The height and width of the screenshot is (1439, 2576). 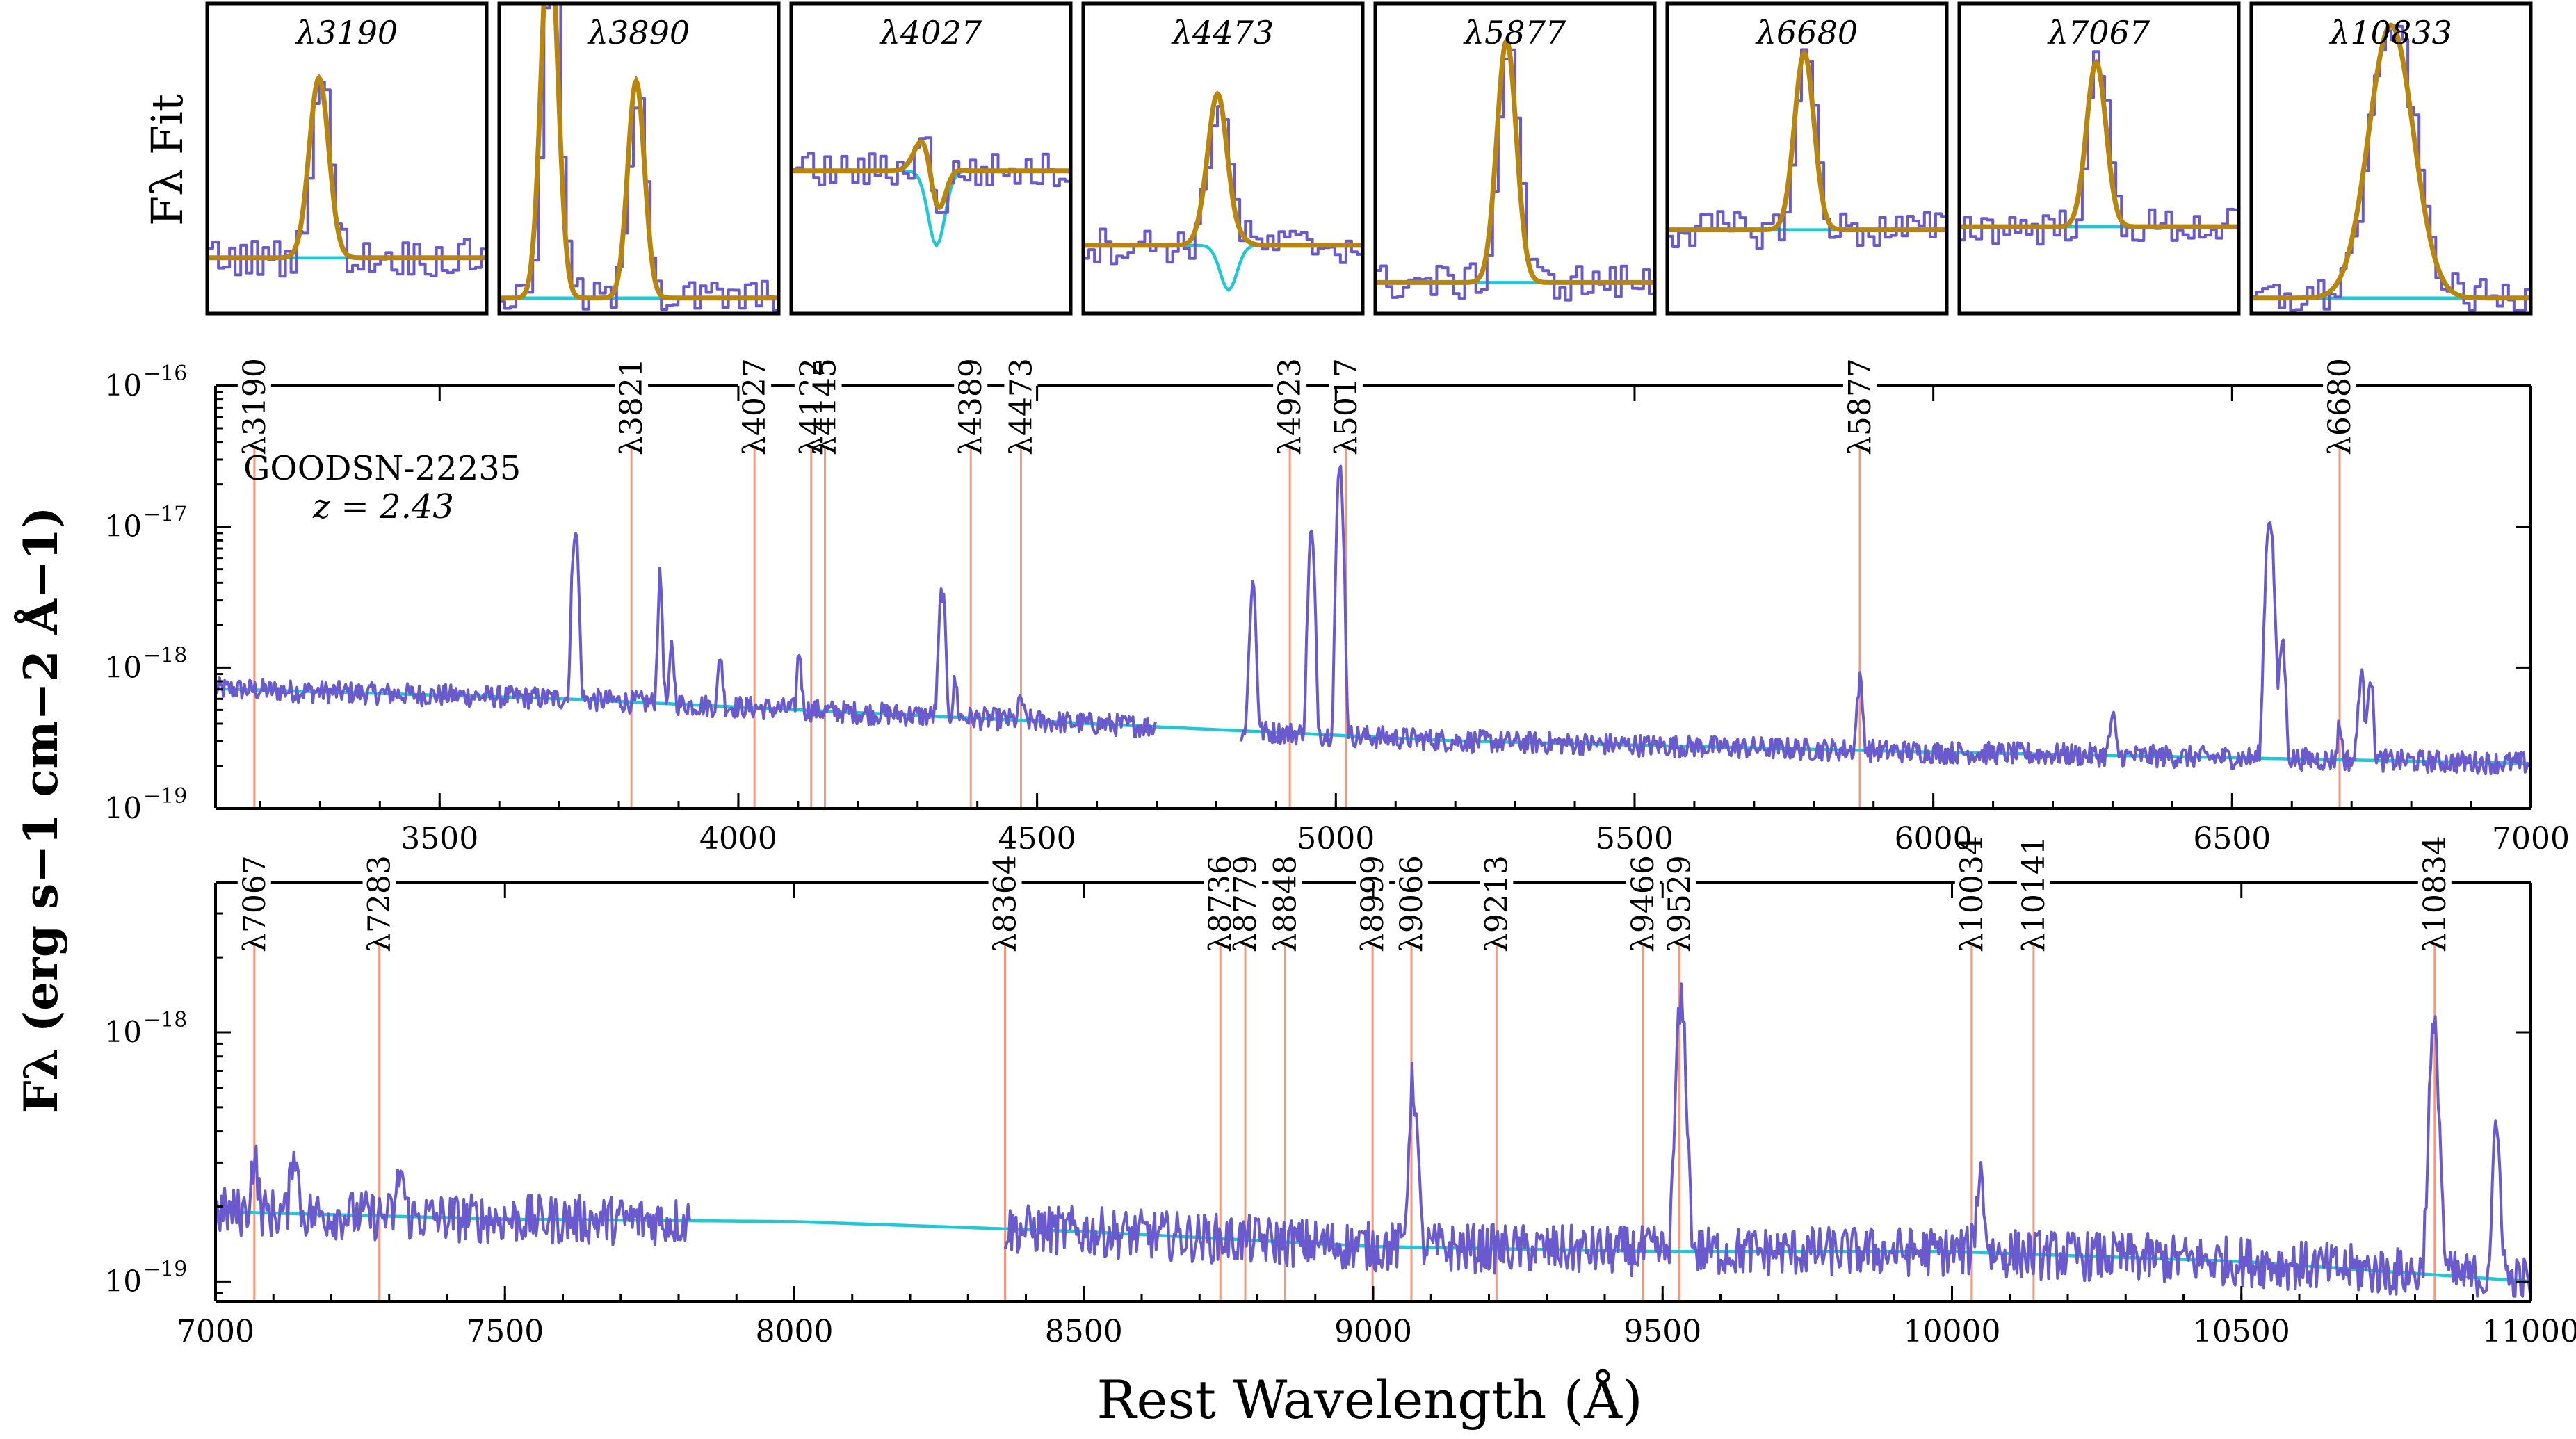 What do you see at coordinates (638, 32) in the screenshot?
I see `inset-title: λ3890` at bounding box center [638, 32].